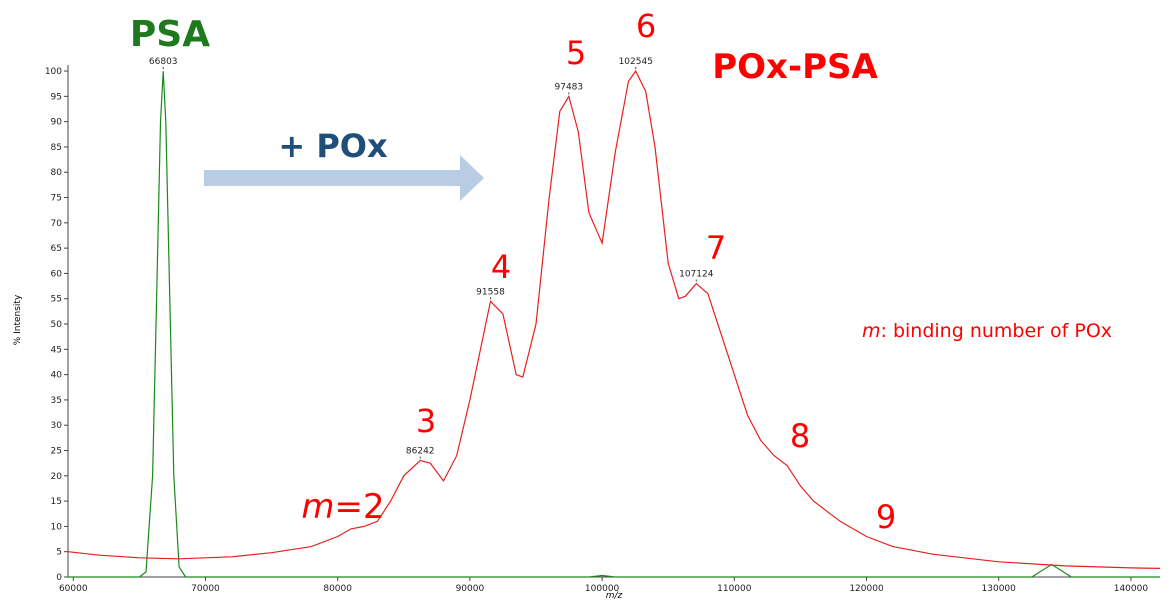  Describe the element at coordinates (344, 178) in the screenshot. I see `arrow` at that location.